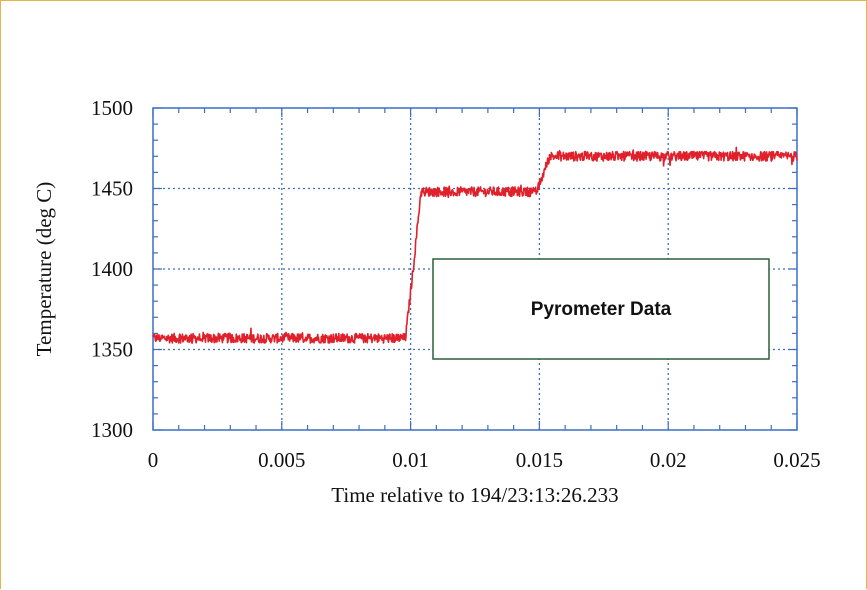  Describe the element at coordinates (112, 350) in the screenshot. I see `y-tick-label: 1350` at that location.